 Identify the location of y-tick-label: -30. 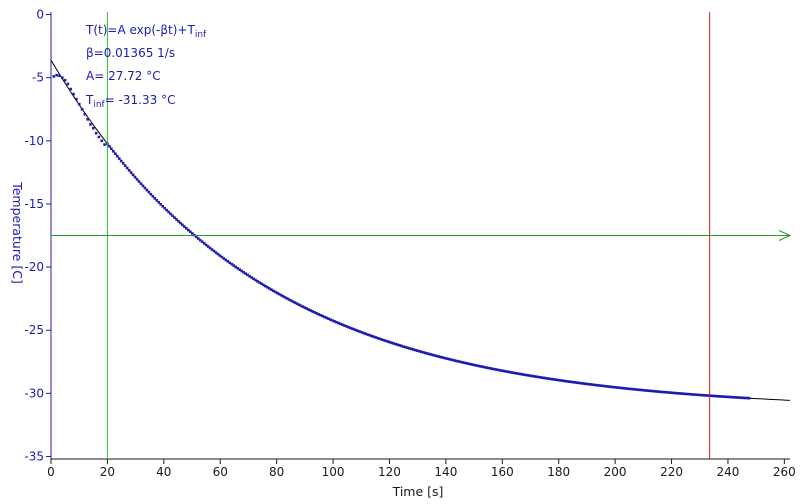
(34, 393).